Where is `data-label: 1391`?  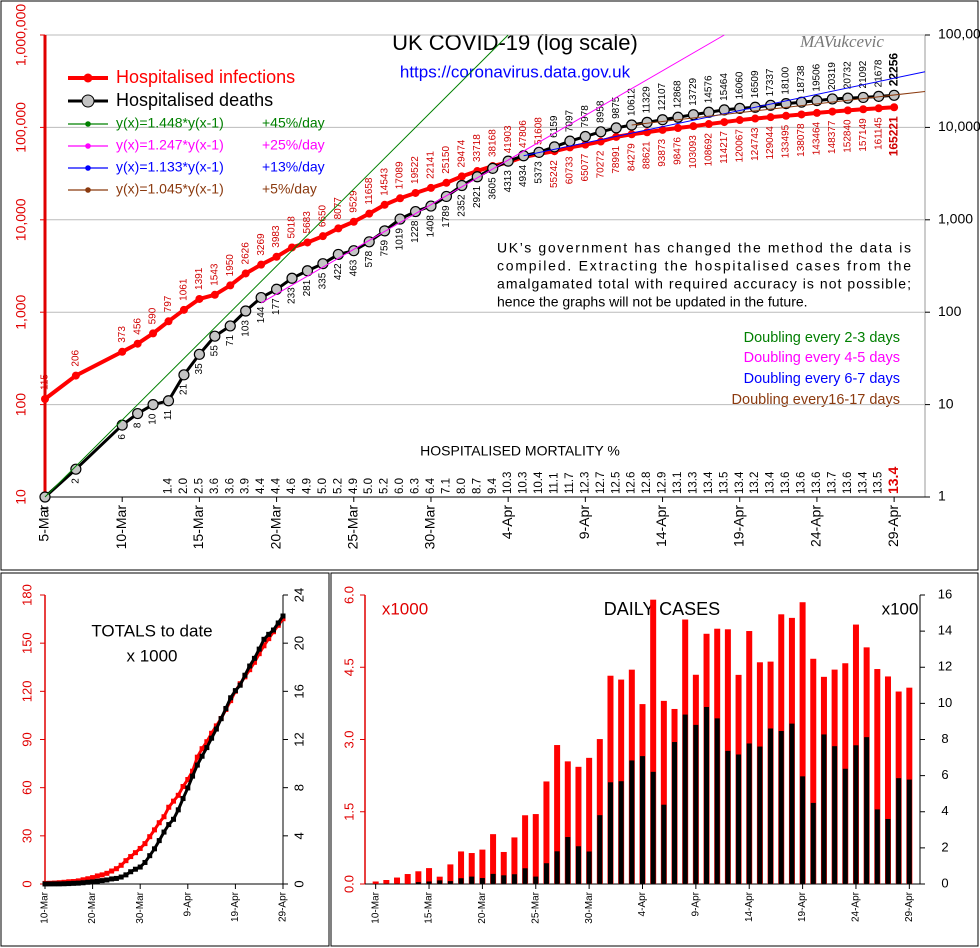
data-label: 1391 is located at coordinates (199, 278).